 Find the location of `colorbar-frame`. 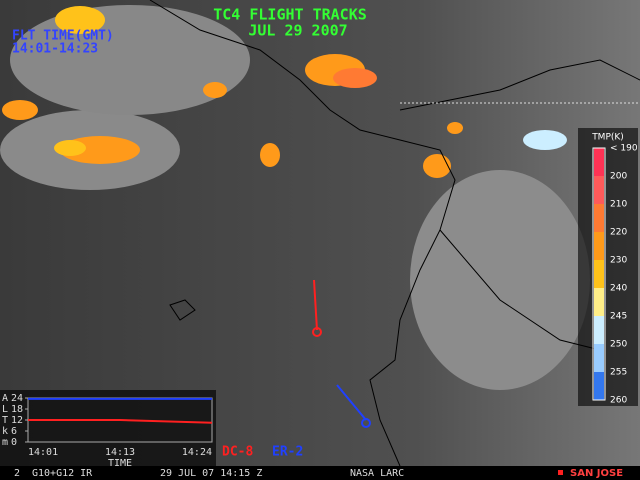

colorbar-frame is located at coordinates (599, 274).